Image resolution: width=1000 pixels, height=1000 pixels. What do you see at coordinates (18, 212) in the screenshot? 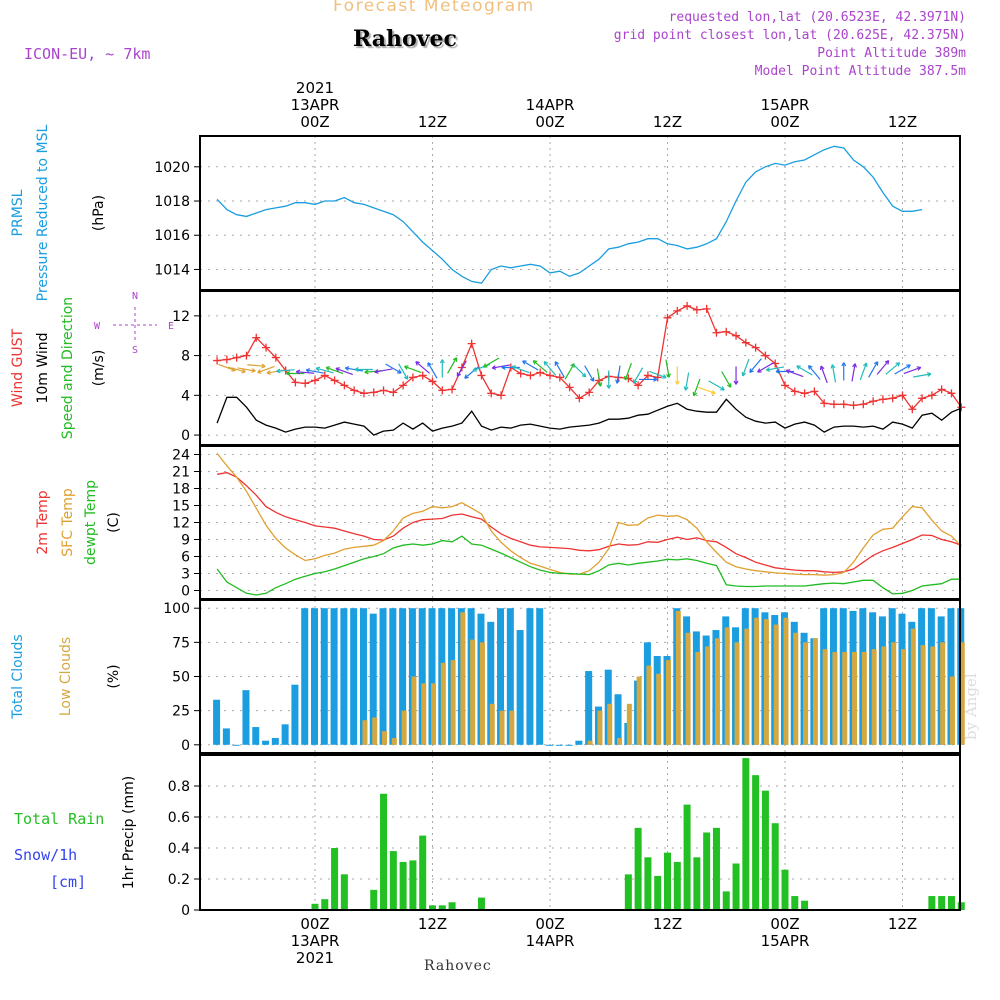
I see `pressure-ylabel: PRMSL` at bounding box center [18, 212].